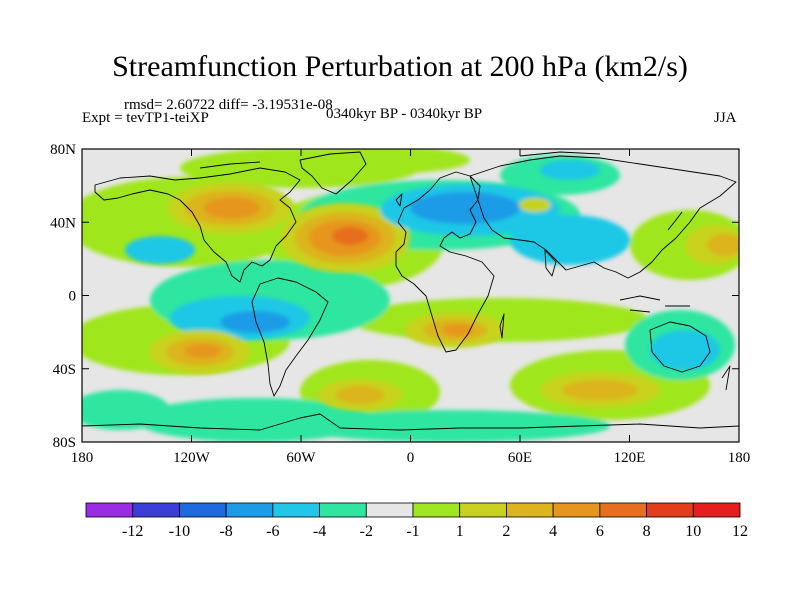 The width and height of the screenshot is (800, 600). Describe the element at coordinates (63, 296) in the screenshot. I see `latitude-tick-labels: 80N 40N 0 40S 80S` at that location.